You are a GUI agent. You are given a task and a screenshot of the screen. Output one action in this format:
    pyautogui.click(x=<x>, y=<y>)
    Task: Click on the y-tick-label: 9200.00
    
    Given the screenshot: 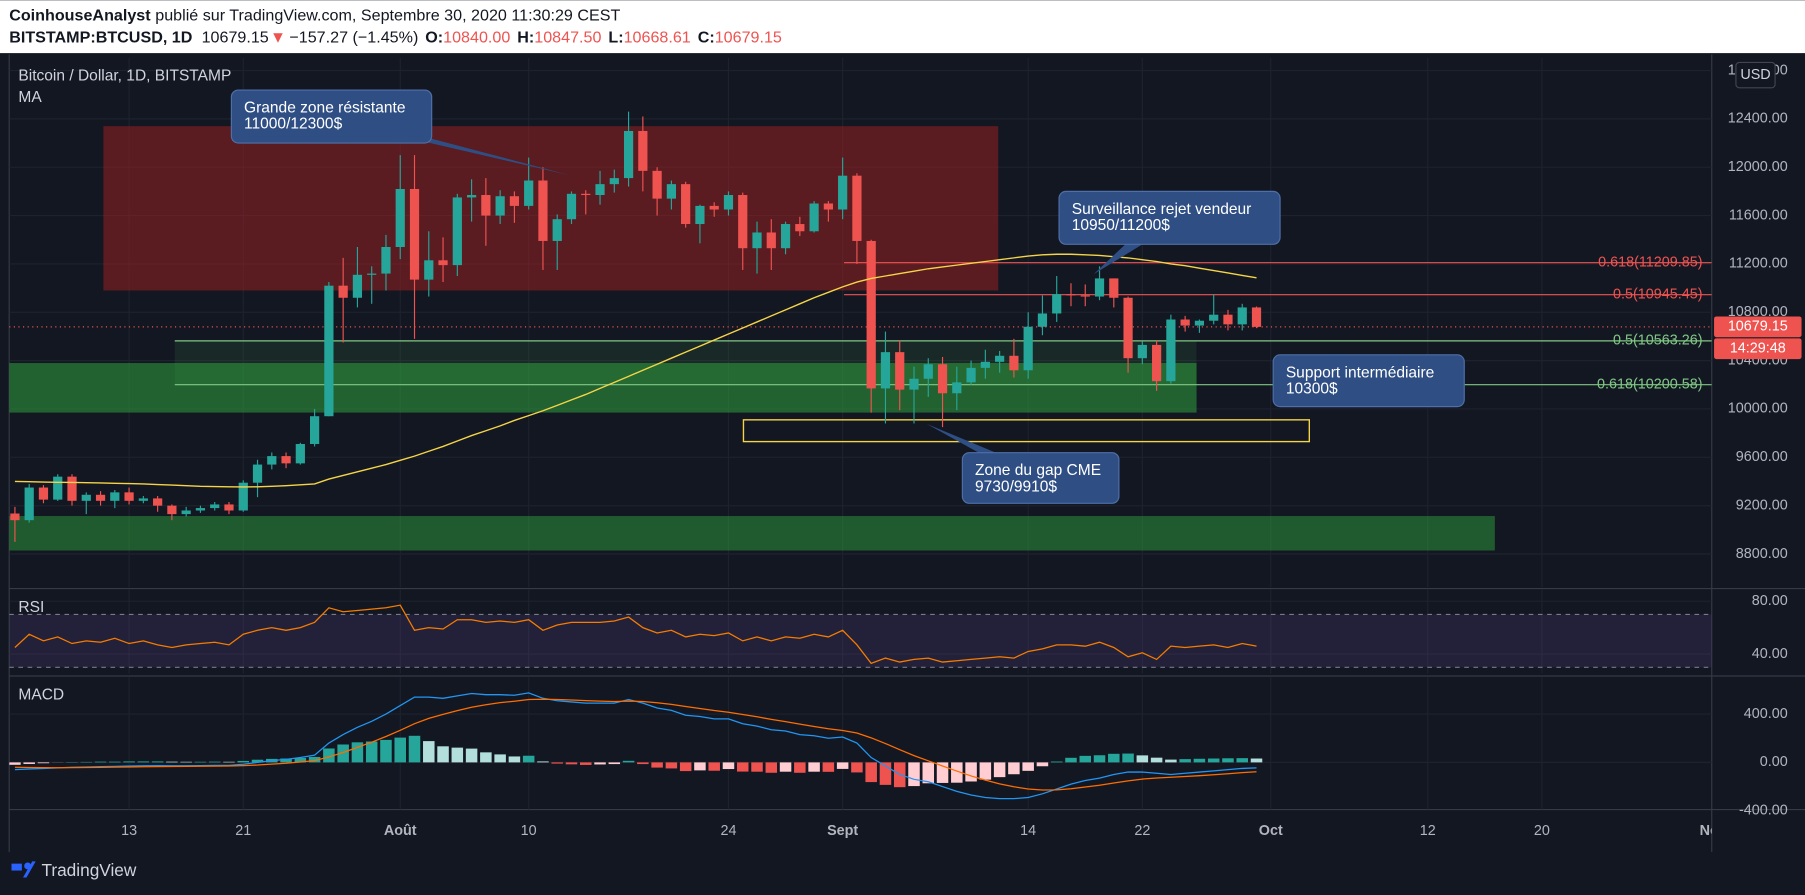 What is the action you would take?
    pyautogui.click(x=1762, y=505)
    